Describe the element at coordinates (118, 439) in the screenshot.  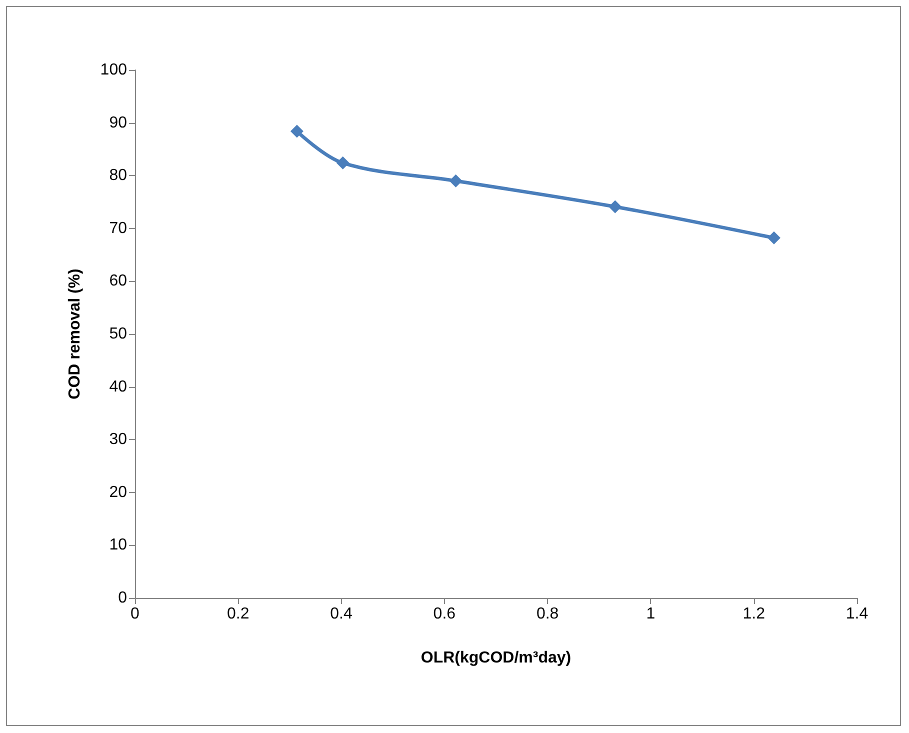
I see `y-tick-label: 30` at that location.